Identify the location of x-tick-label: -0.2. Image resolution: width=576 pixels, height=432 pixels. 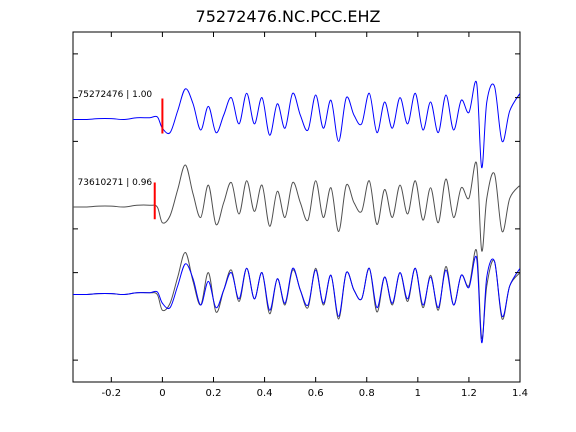
(112, 393).